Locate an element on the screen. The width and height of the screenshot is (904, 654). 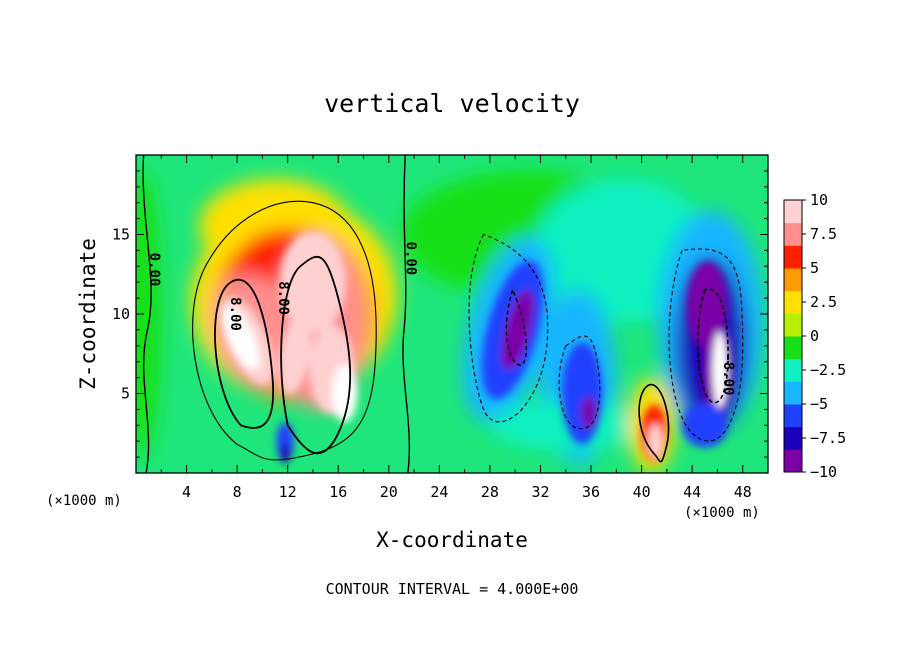
colorbar-tick-label: −5 is located at coordinates (819, 404).